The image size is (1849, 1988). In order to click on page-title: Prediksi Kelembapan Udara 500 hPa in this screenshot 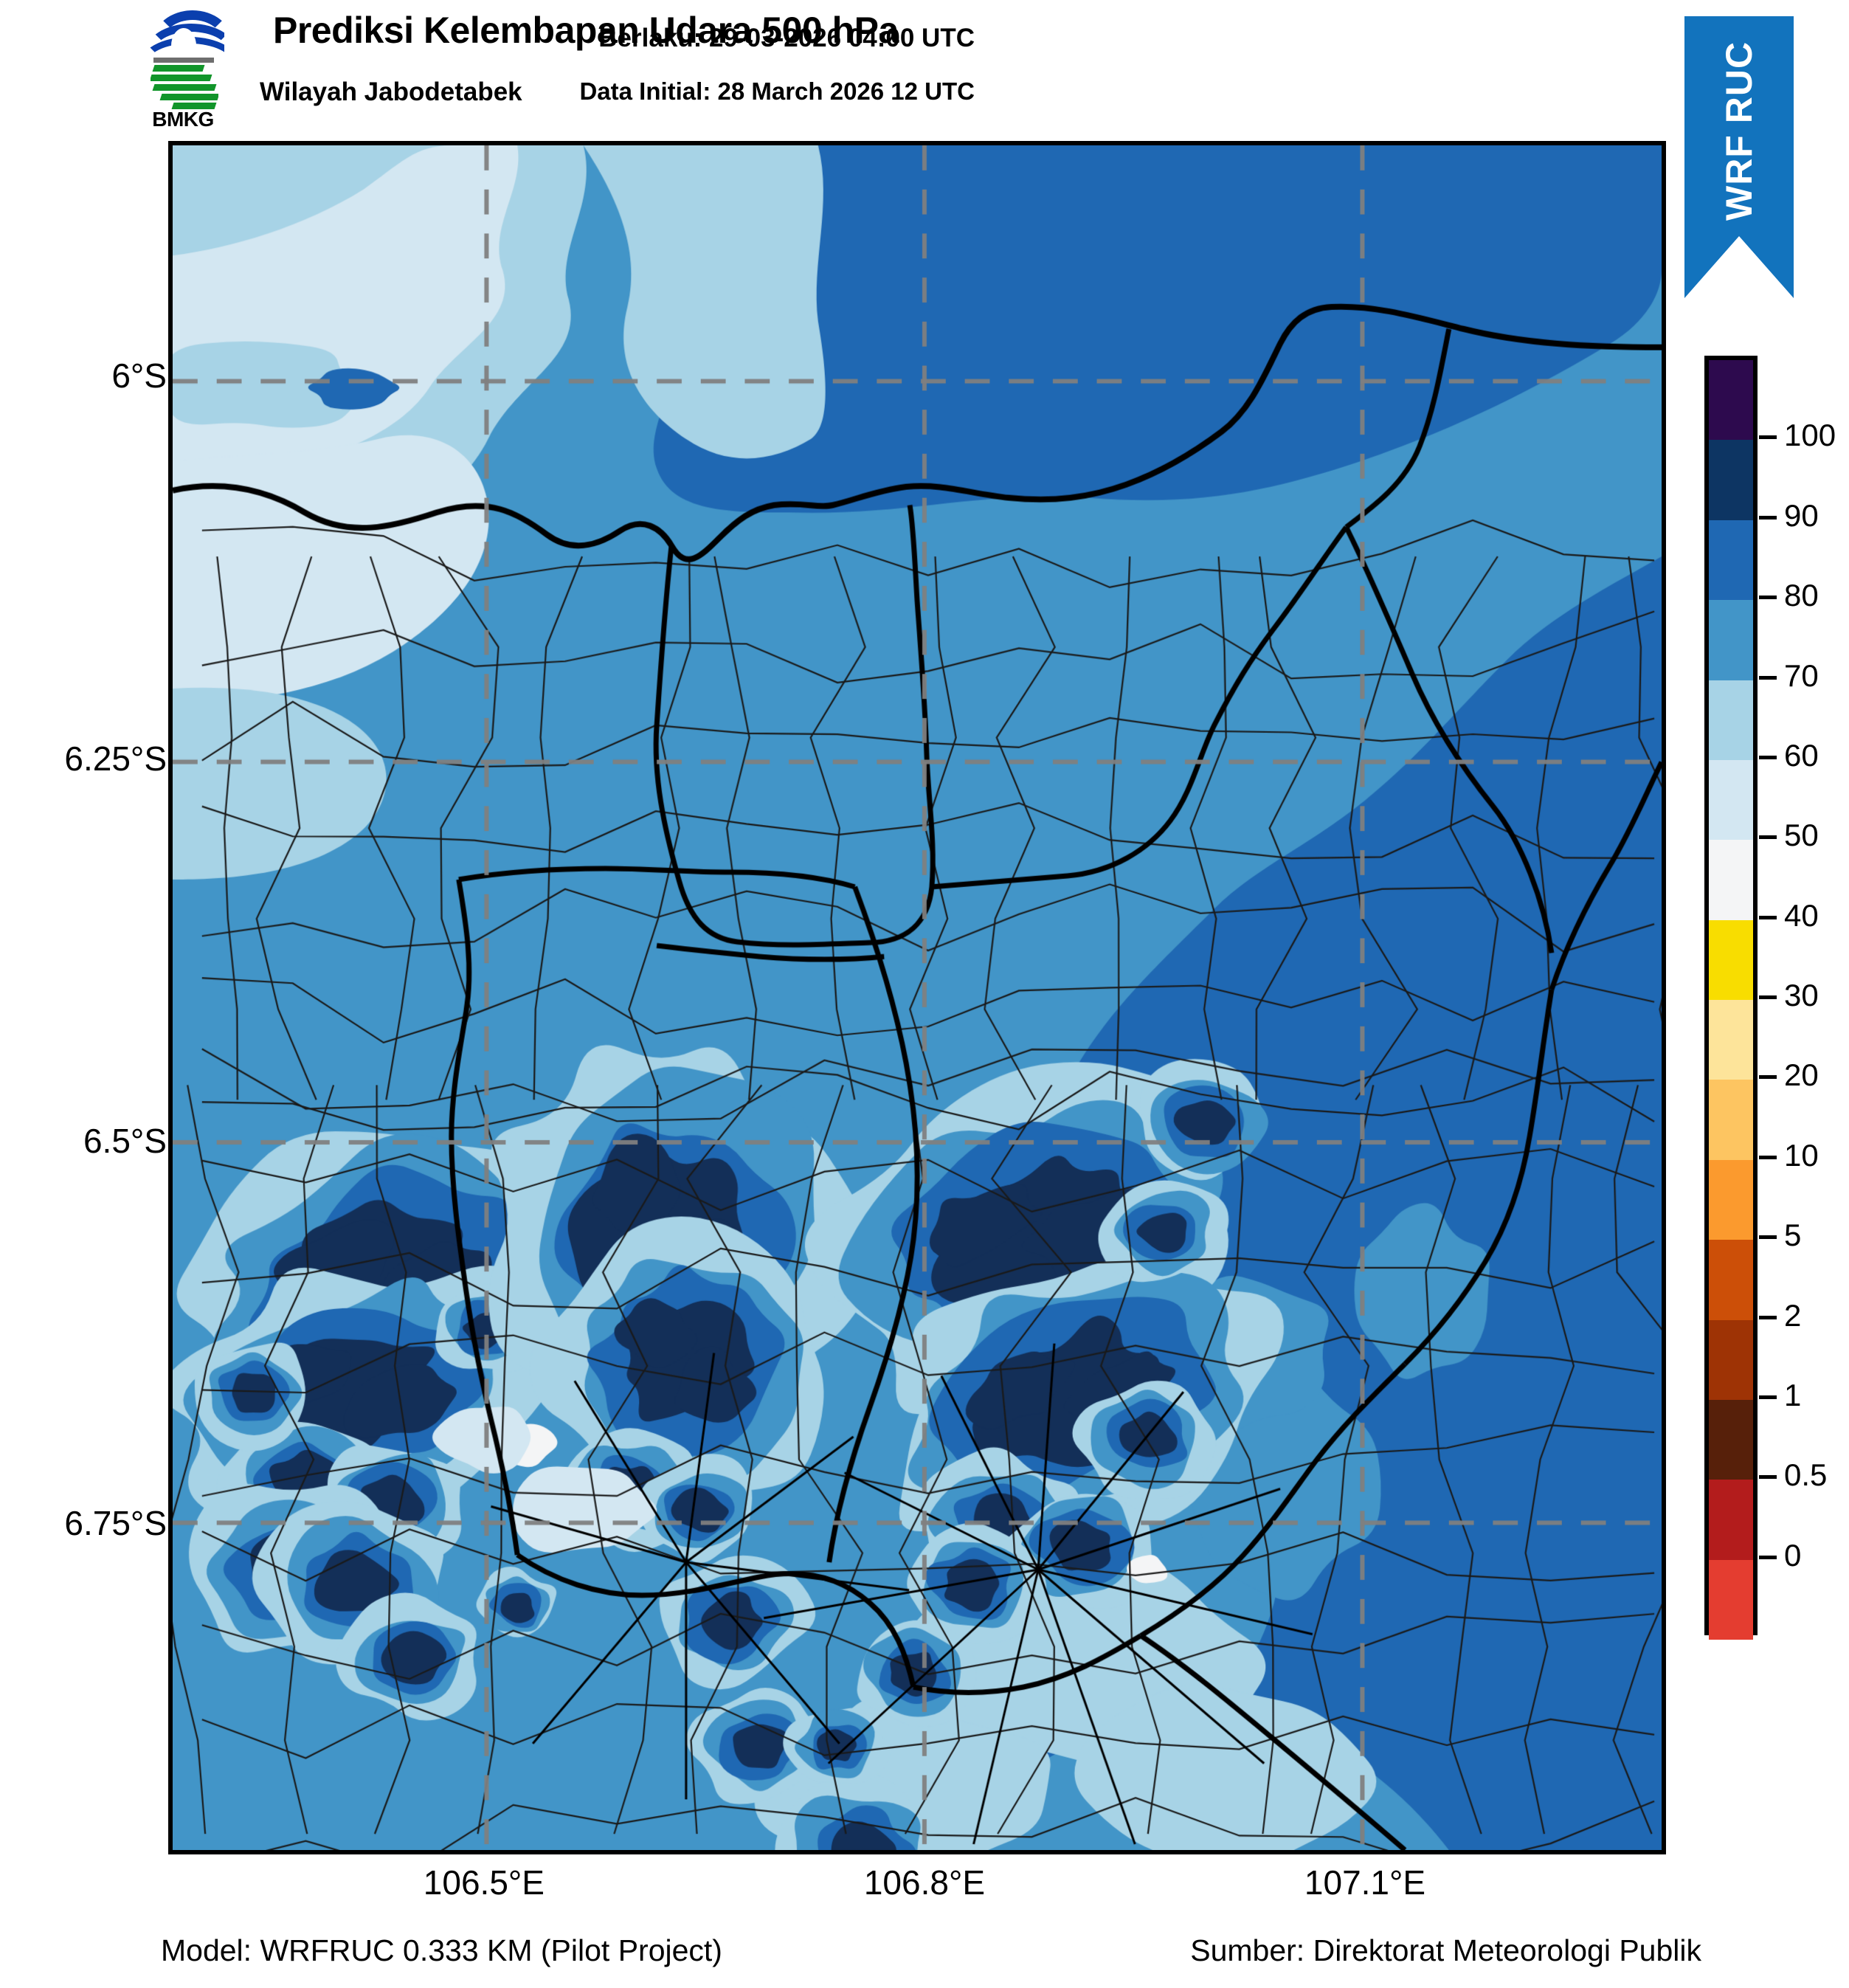, I will do `click(586, 30)`.